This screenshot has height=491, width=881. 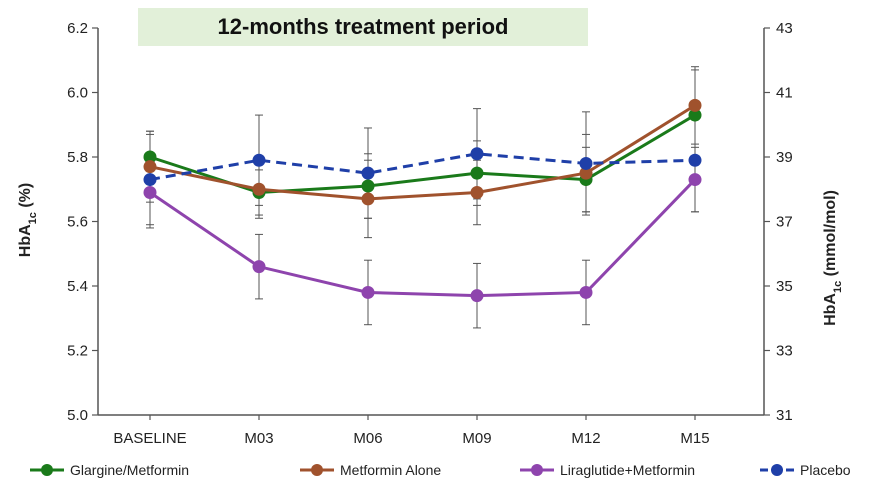 I want to click on legend-label: Liraglutide+Metformin, so click(x=627, y=470).